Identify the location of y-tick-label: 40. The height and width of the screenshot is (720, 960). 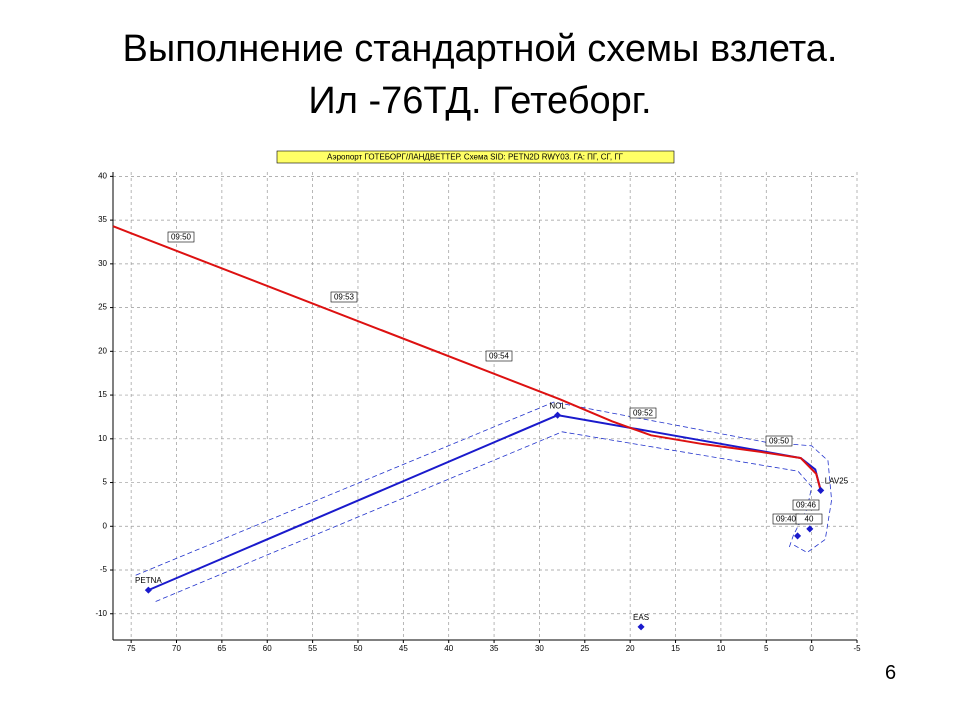
(102, 175).